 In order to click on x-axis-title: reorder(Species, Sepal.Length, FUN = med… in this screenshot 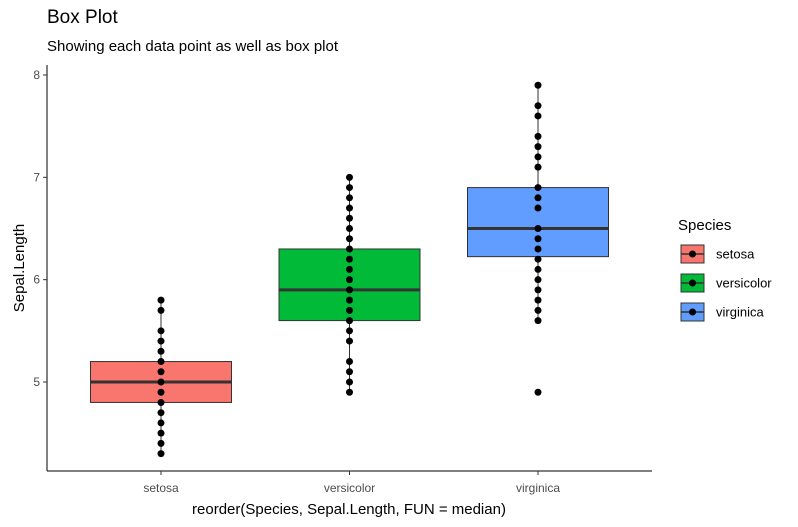, I will do `click(349, 509)`.